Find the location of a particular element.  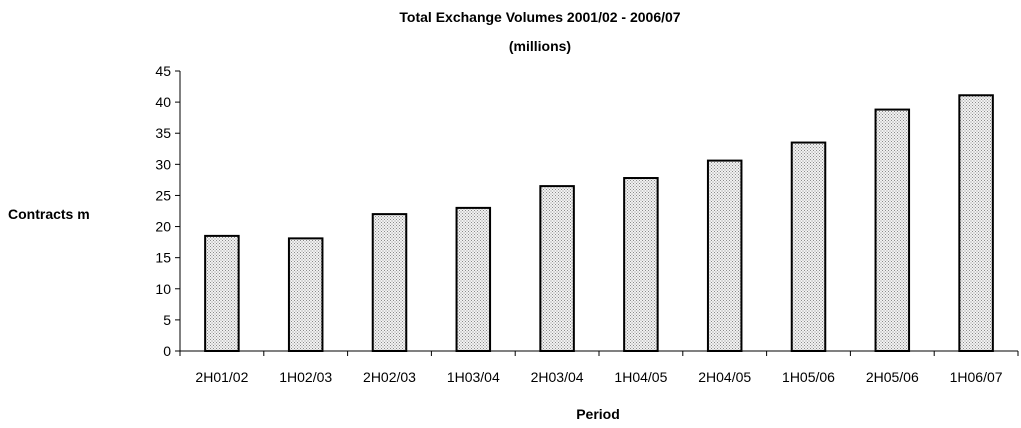

x-axis-label: Period is located at coordinates (598, 414).